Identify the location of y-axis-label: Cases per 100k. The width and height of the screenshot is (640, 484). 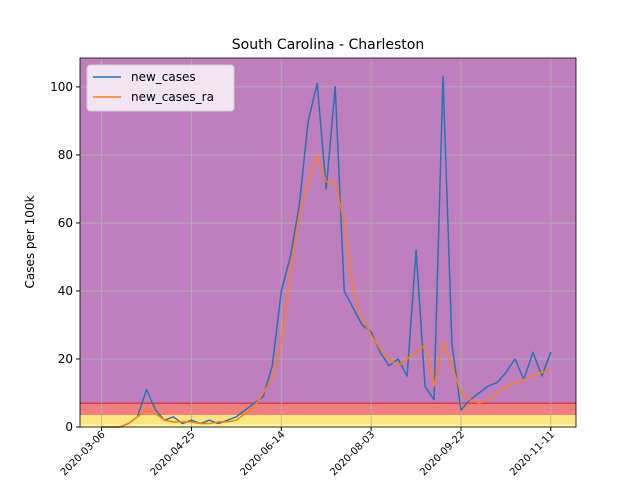
(30, 241).